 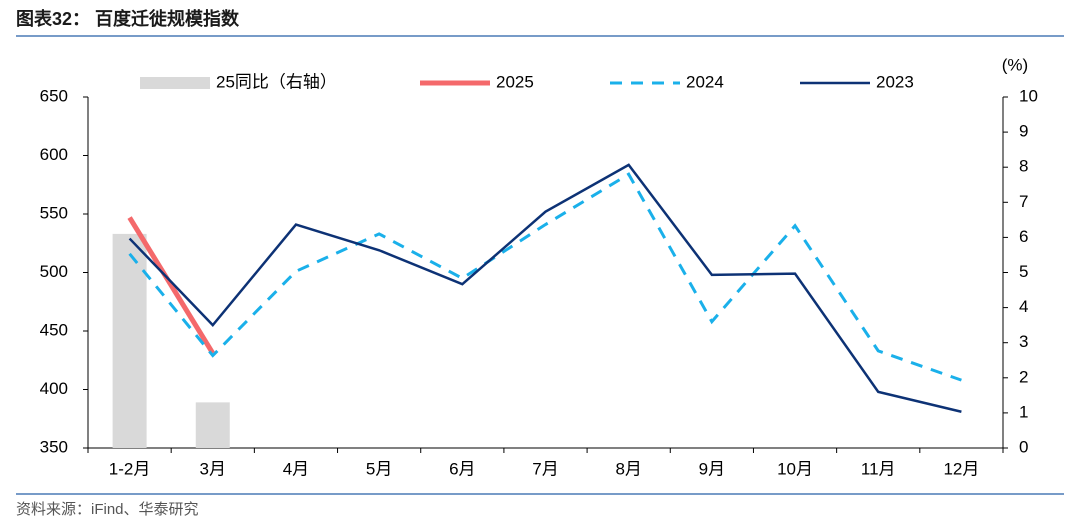 What do you see at coordinates (1023, 236) in the screenshot?
I see `y2-tick-label: 6` at bounding box center [1023, 236].